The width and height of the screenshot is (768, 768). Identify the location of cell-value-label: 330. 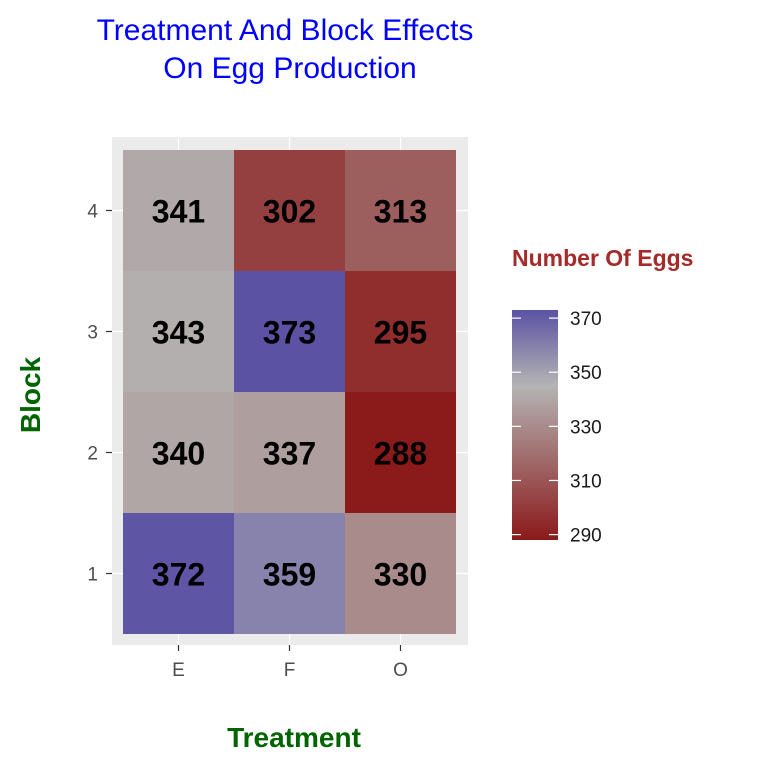
(400, 575).